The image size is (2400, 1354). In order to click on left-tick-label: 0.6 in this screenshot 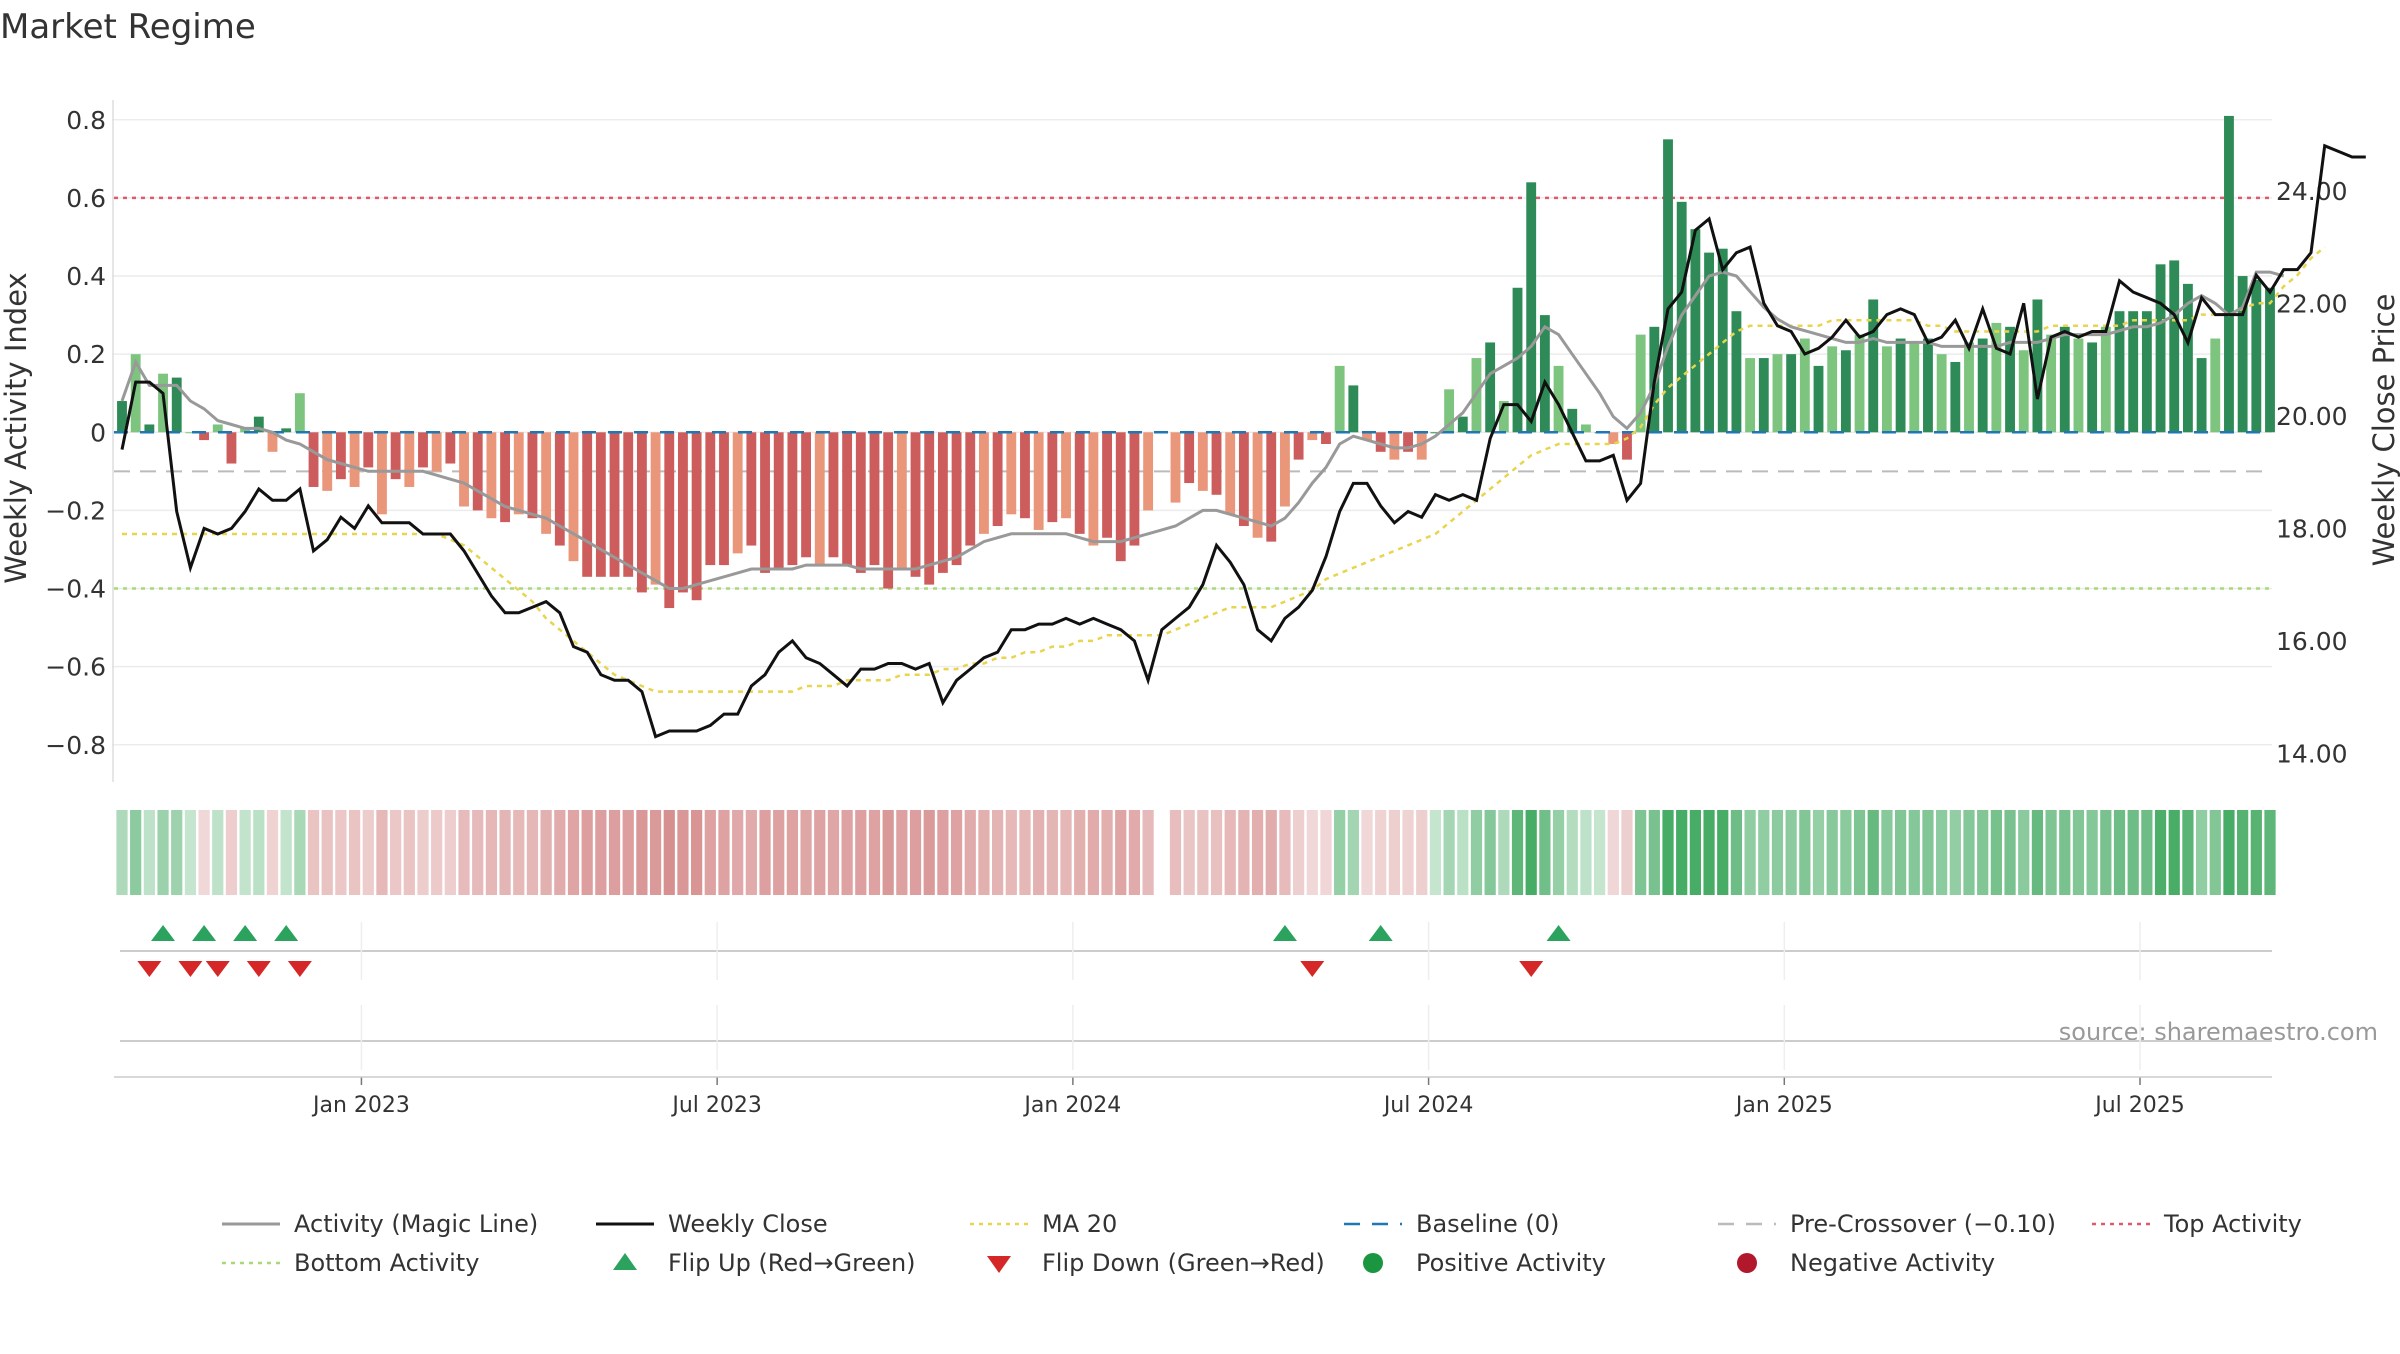, I will do `click(86, 198)`.